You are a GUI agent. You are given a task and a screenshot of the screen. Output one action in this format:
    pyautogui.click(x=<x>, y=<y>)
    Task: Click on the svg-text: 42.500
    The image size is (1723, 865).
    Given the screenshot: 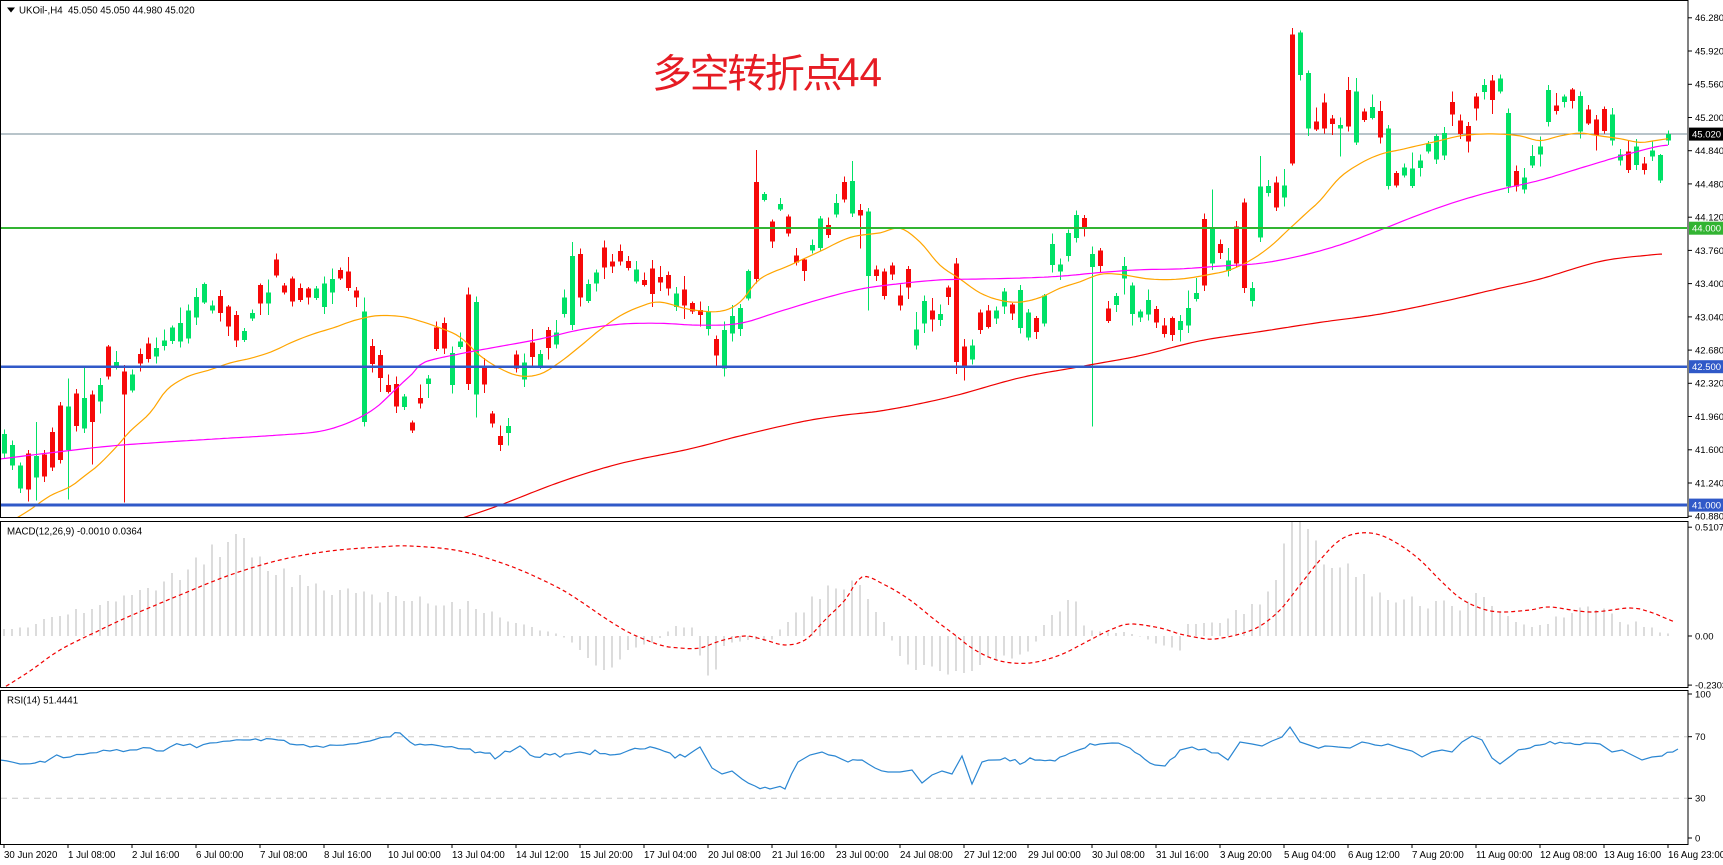 What is the action you would take?
    pyautogui.click(x=1706, y=367)
    